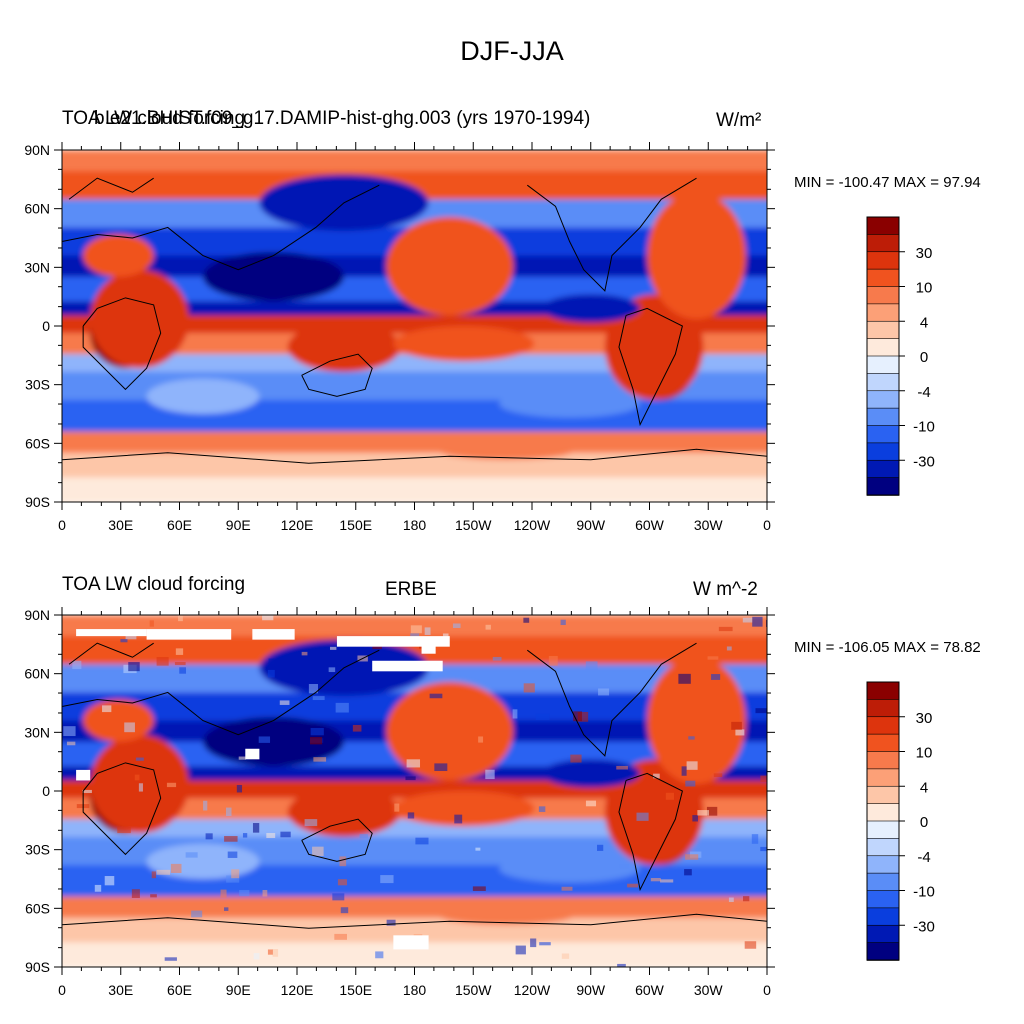  What do you see at coordinates (767, 990) in the screenshot?
I see `x-tick-label: 0` at bounding box center [767, 990].